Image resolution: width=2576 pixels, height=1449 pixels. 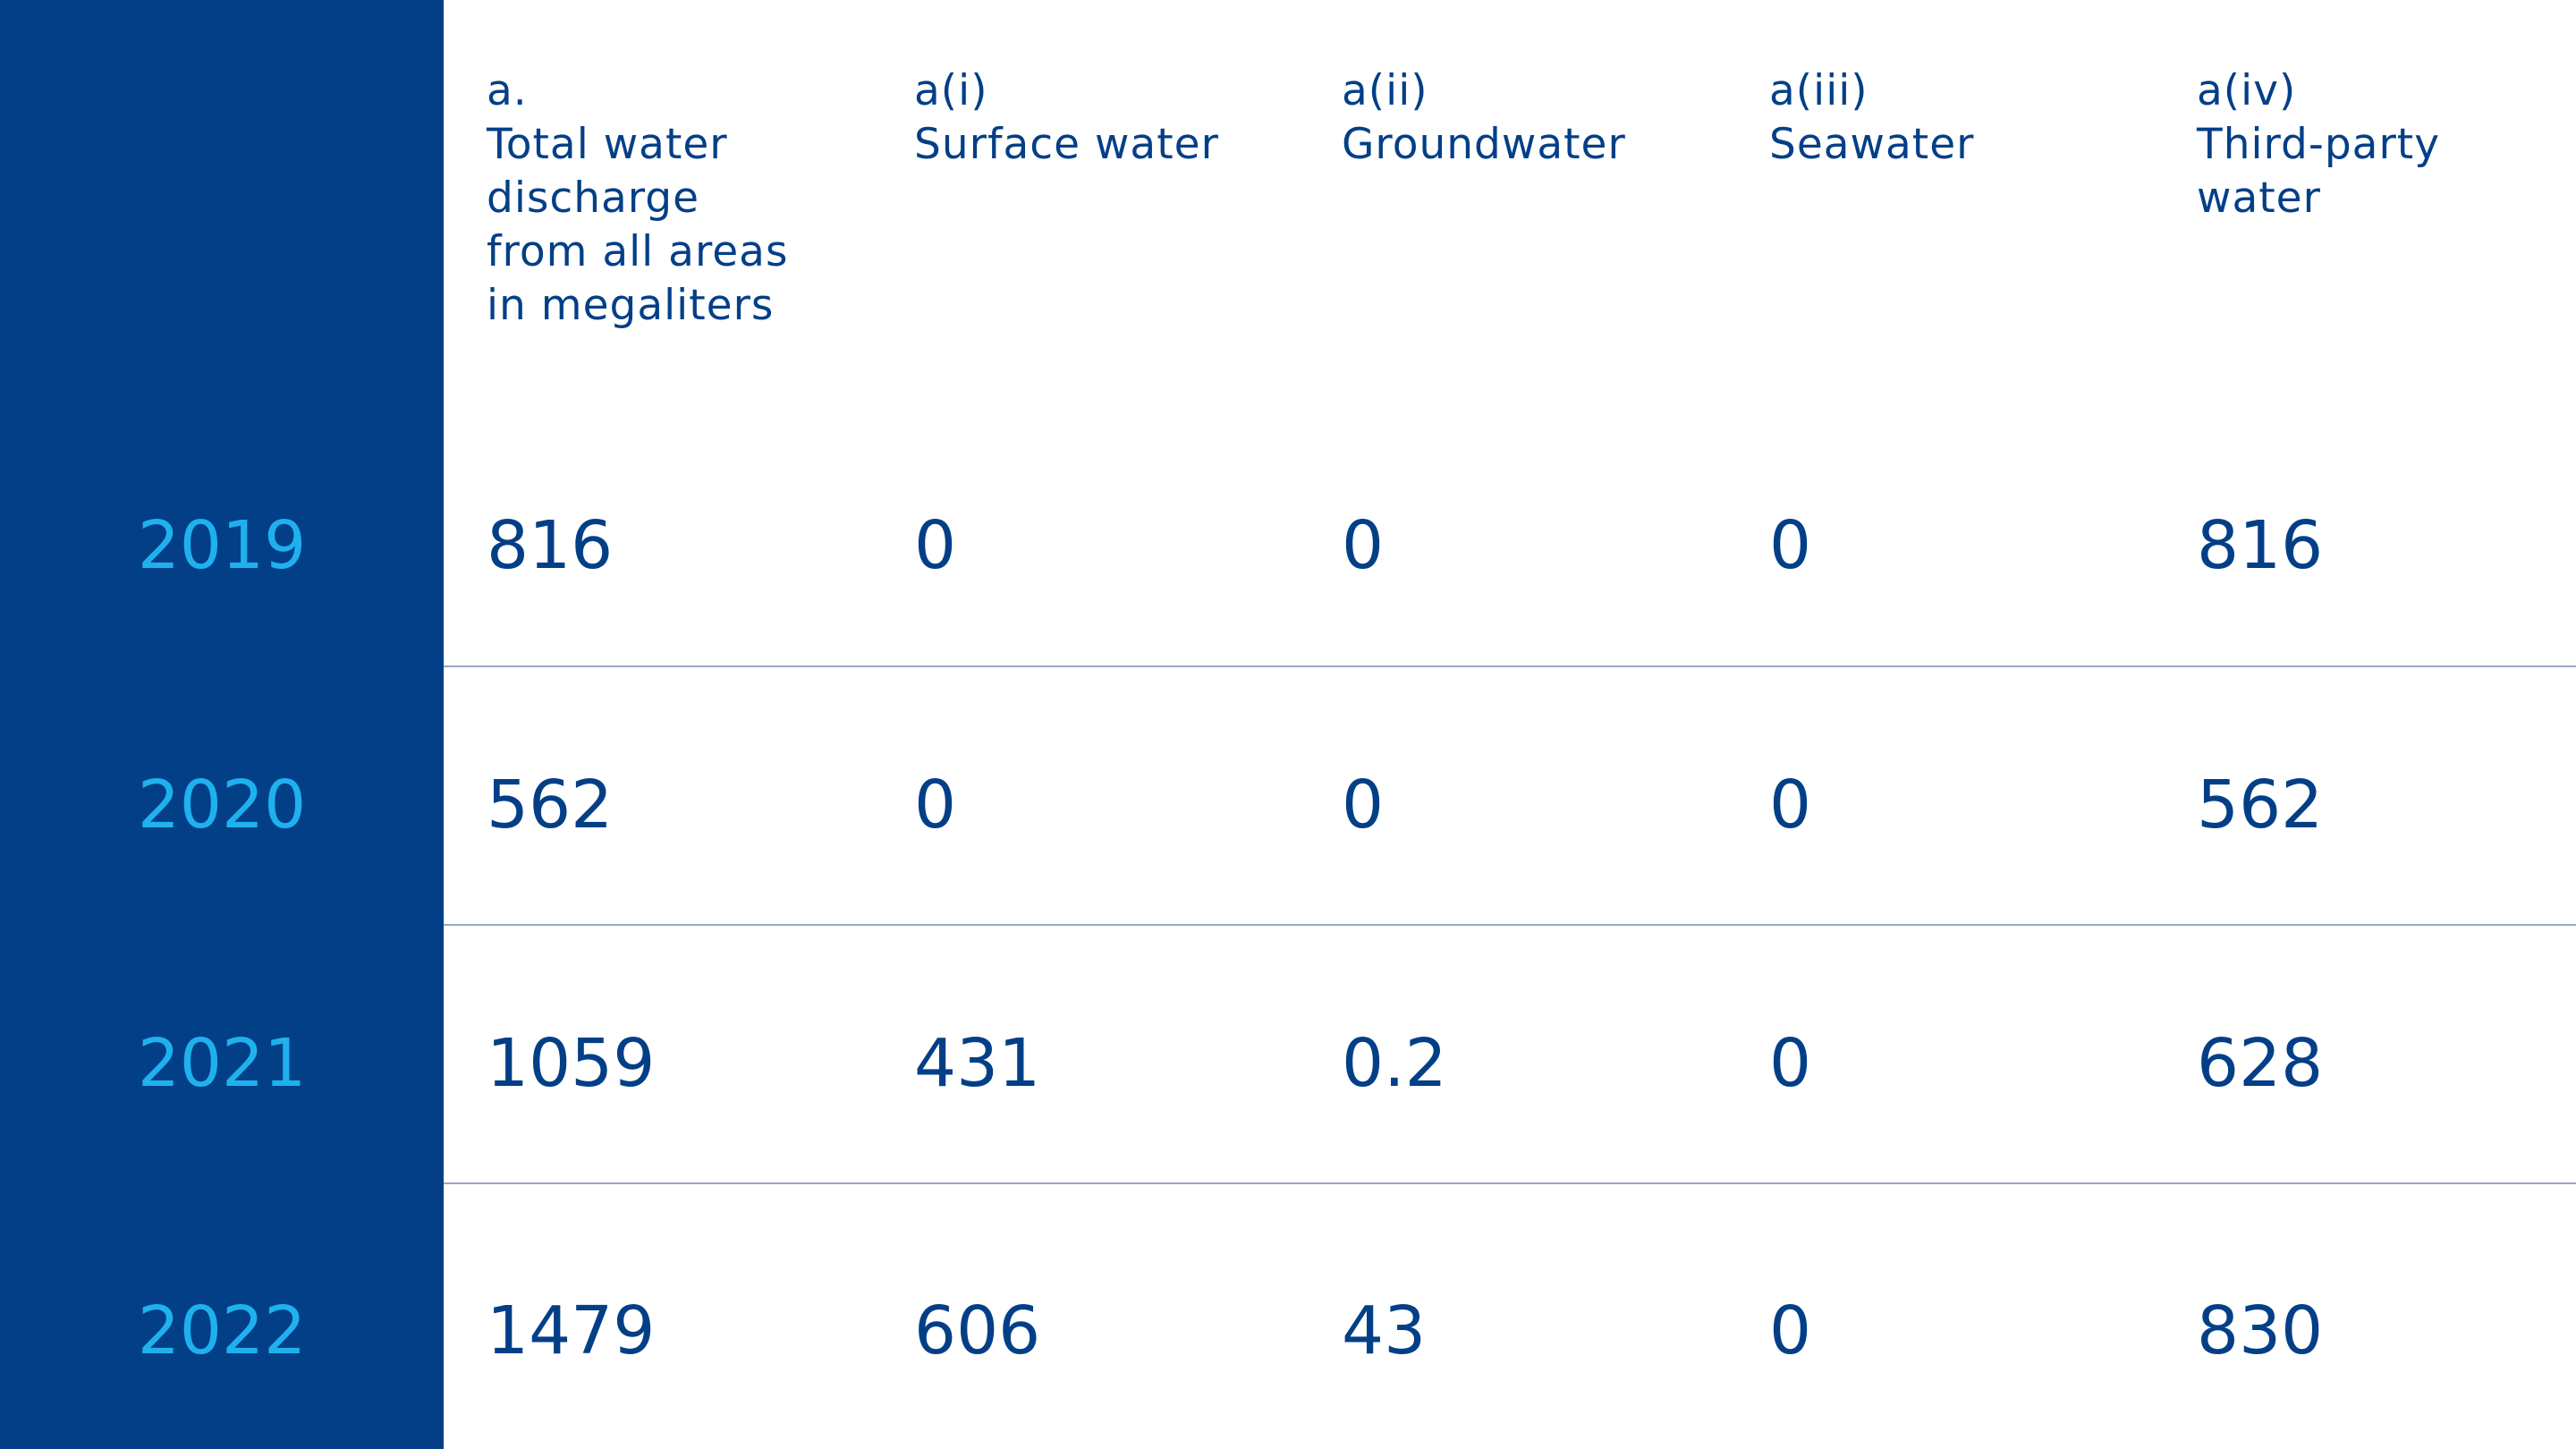 What do you see at coordinates (1975, 118) in the screenshot?
I see `column-header-seawater: a(iii) Seawater` at bounding box center [1975, 118].